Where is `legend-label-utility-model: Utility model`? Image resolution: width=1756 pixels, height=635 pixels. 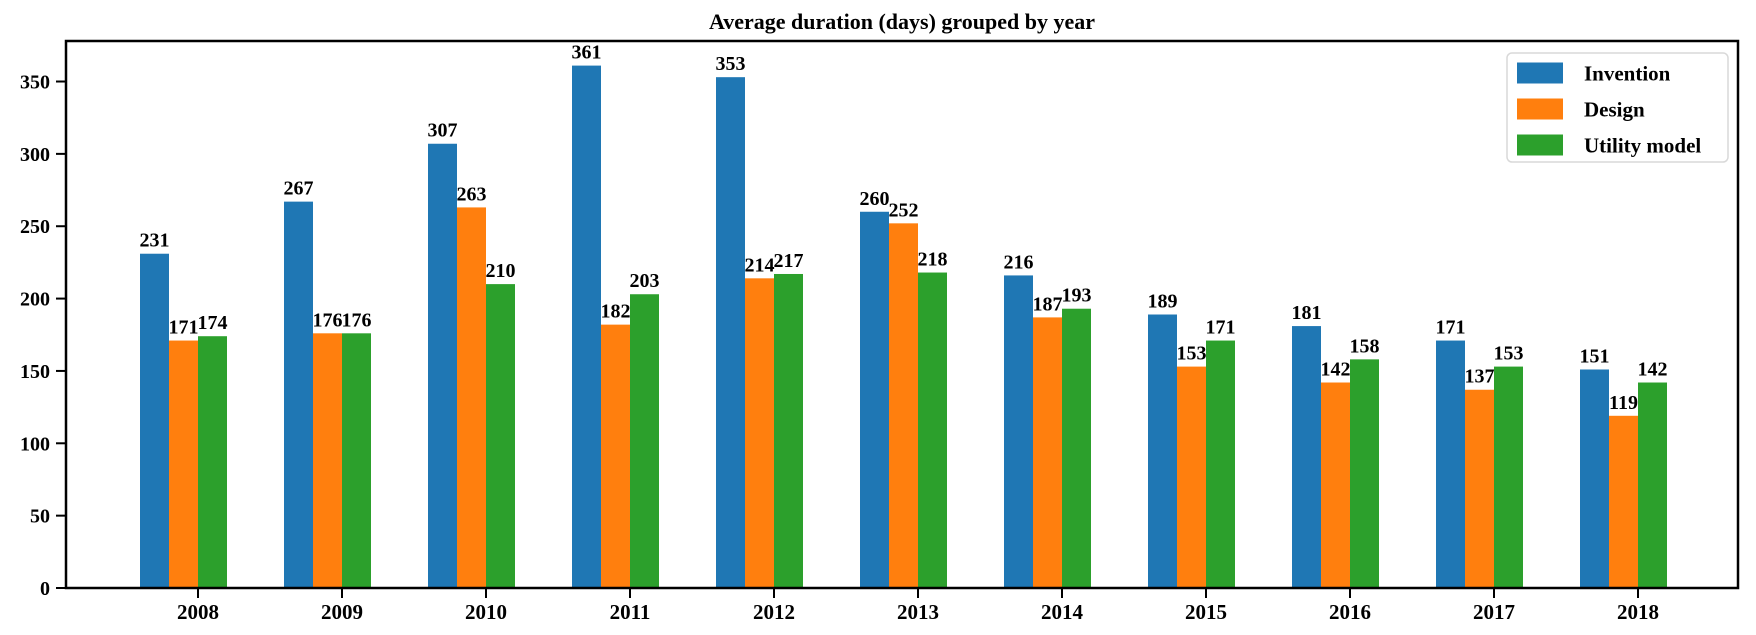 legend-label-utility-model: Utility model is located at coordinates (1642, 146).